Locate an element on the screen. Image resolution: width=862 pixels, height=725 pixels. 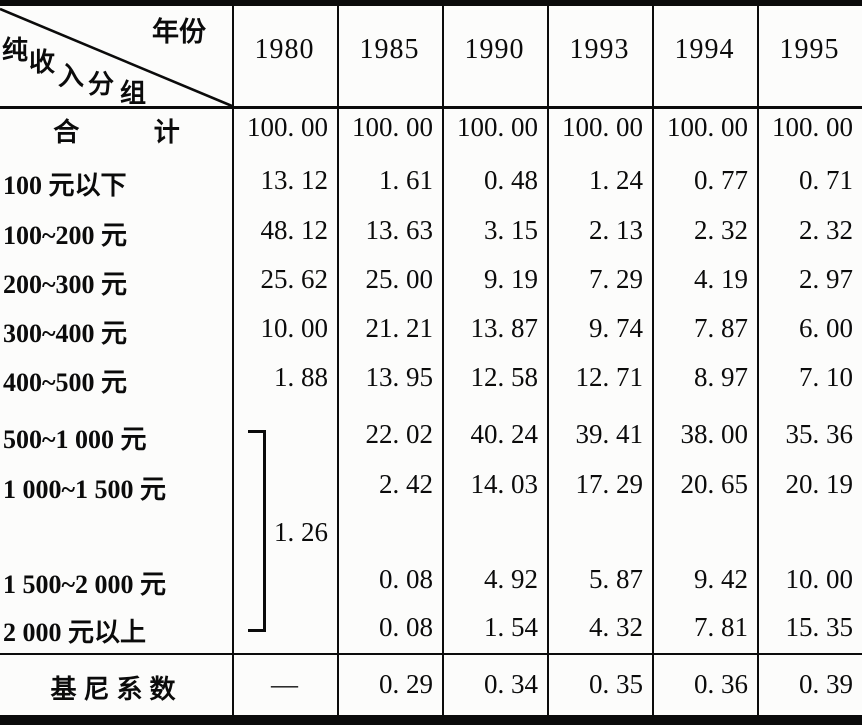
gini-value-cell: 0. 35 is located at coordinates (616, 684).